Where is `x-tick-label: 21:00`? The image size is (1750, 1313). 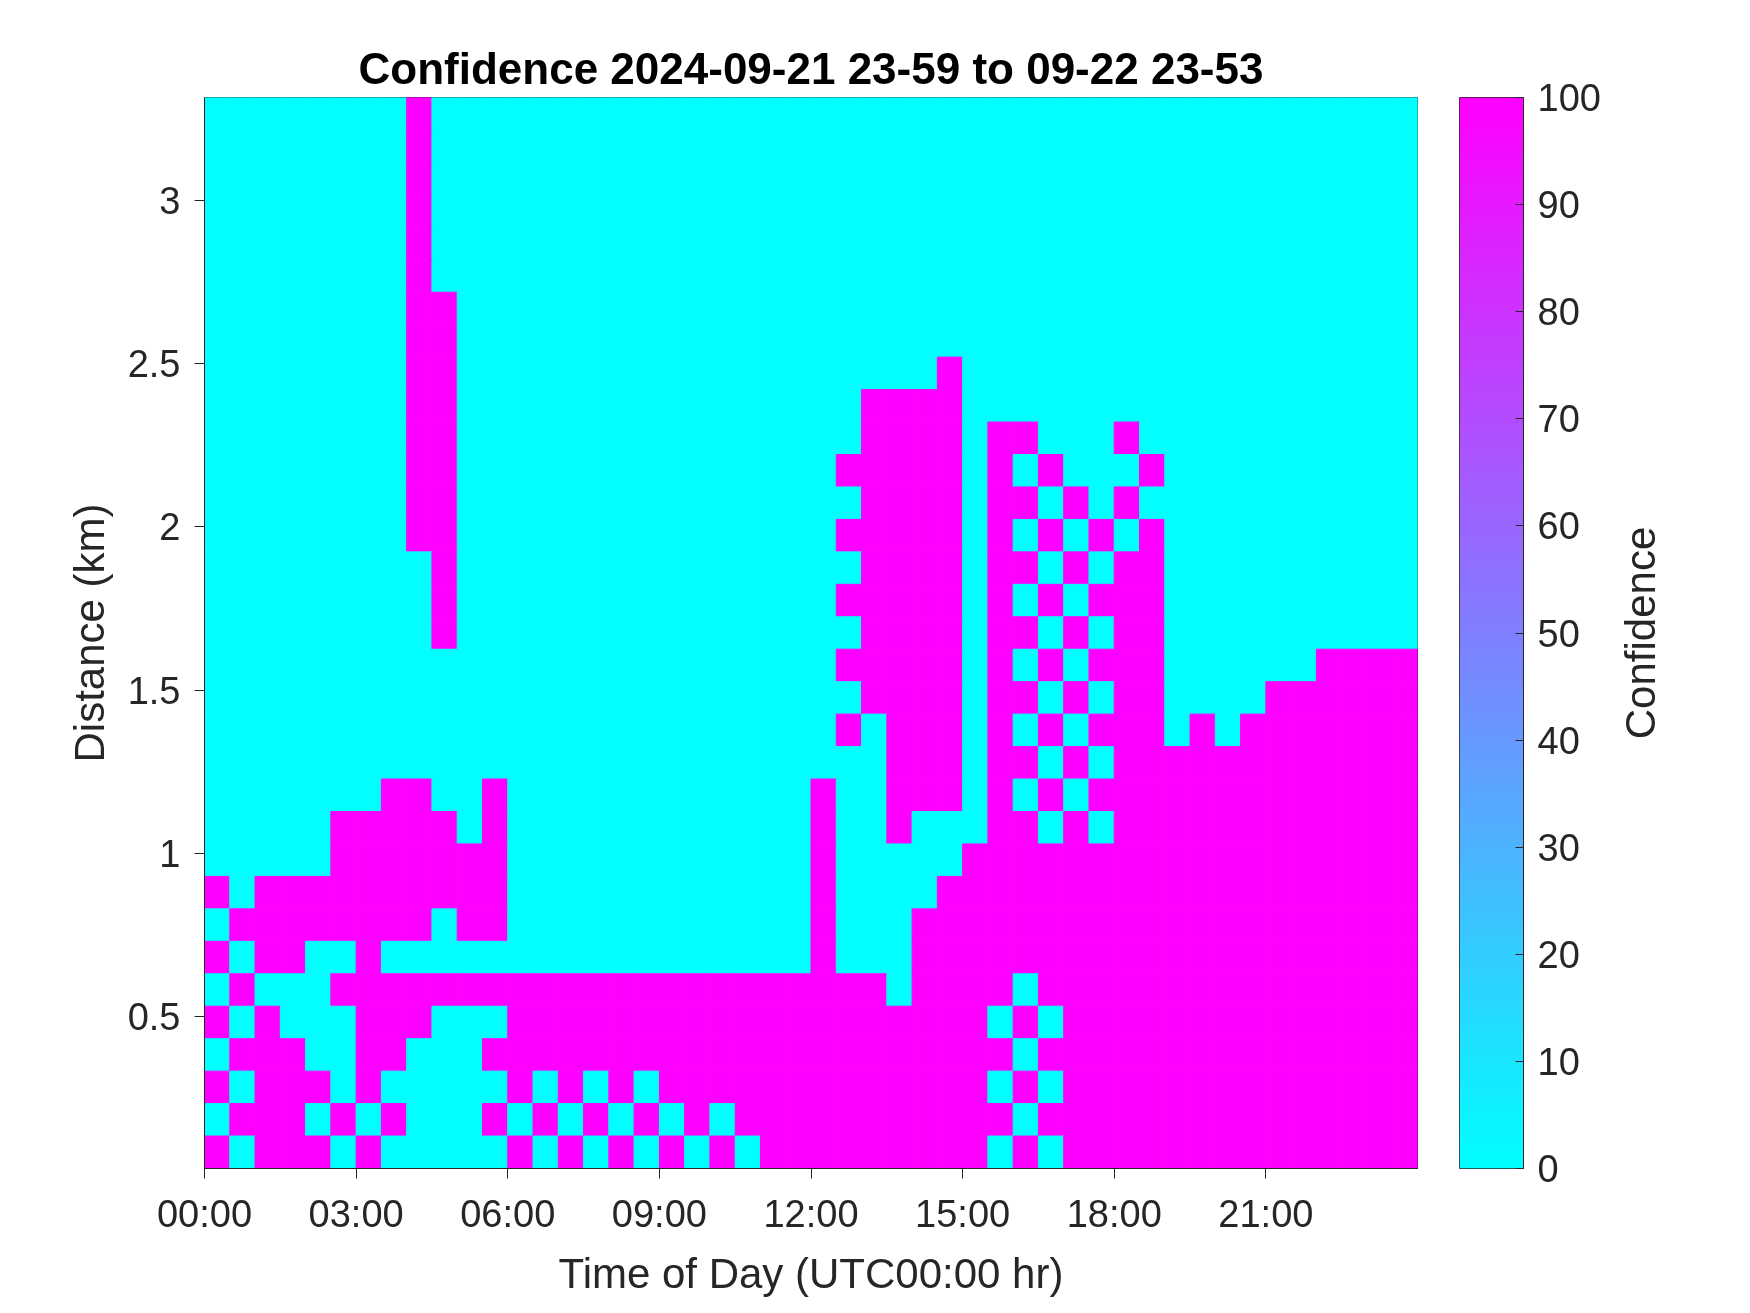 x-tick-label: 21:00 is located at coordinates (1266, 1213).